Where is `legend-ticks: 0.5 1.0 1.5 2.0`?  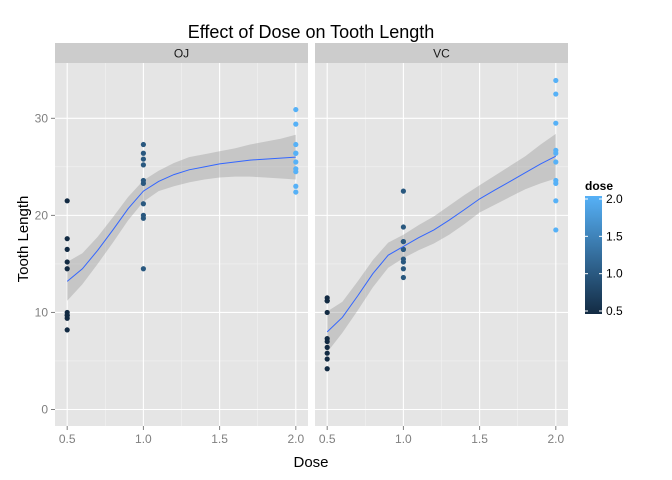 legend-ticks: 0.5 1.0 1.5 2.0 is located at coordinates (604, 255).